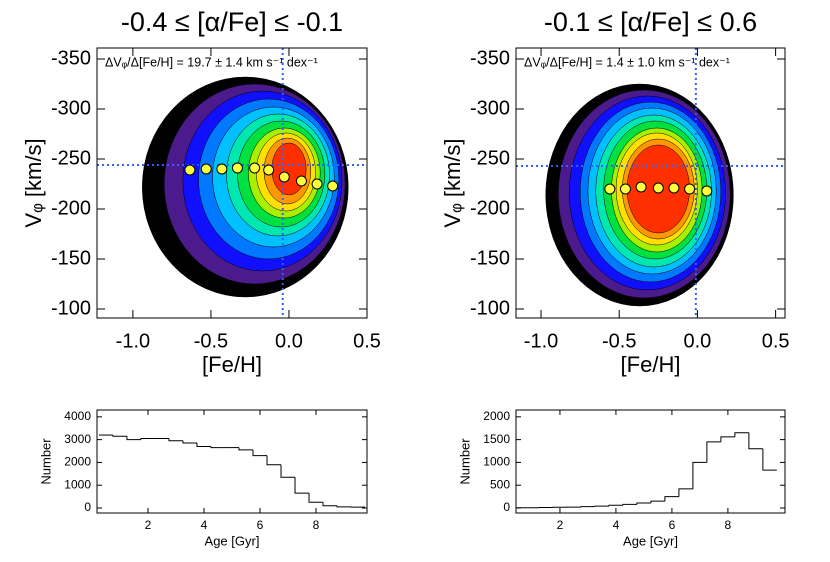 The image size is (830, 562). Describe the element at coordinates (646, 470) in the screenshot. I see `plot-area` at that location.